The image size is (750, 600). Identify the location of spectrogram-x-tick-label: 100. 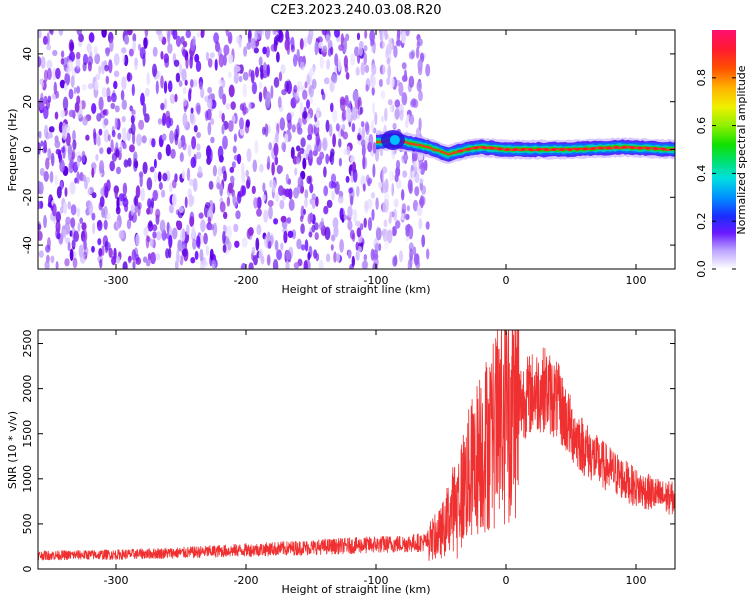
(636, 280).